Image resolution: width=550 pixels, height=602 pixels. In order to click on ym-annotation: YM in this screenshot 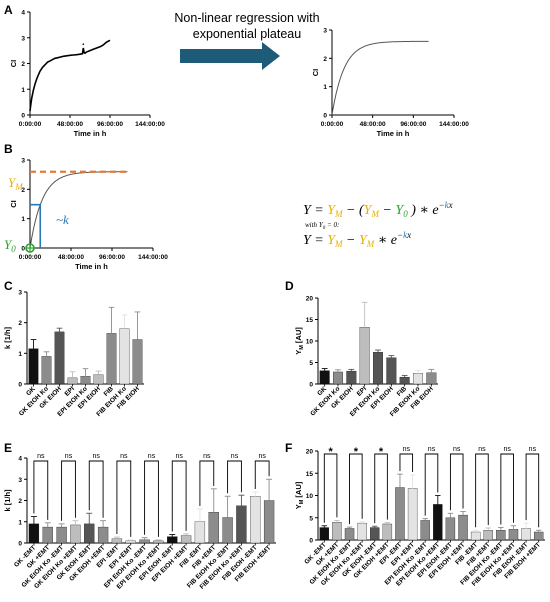, I will do `click(15, 183)`.